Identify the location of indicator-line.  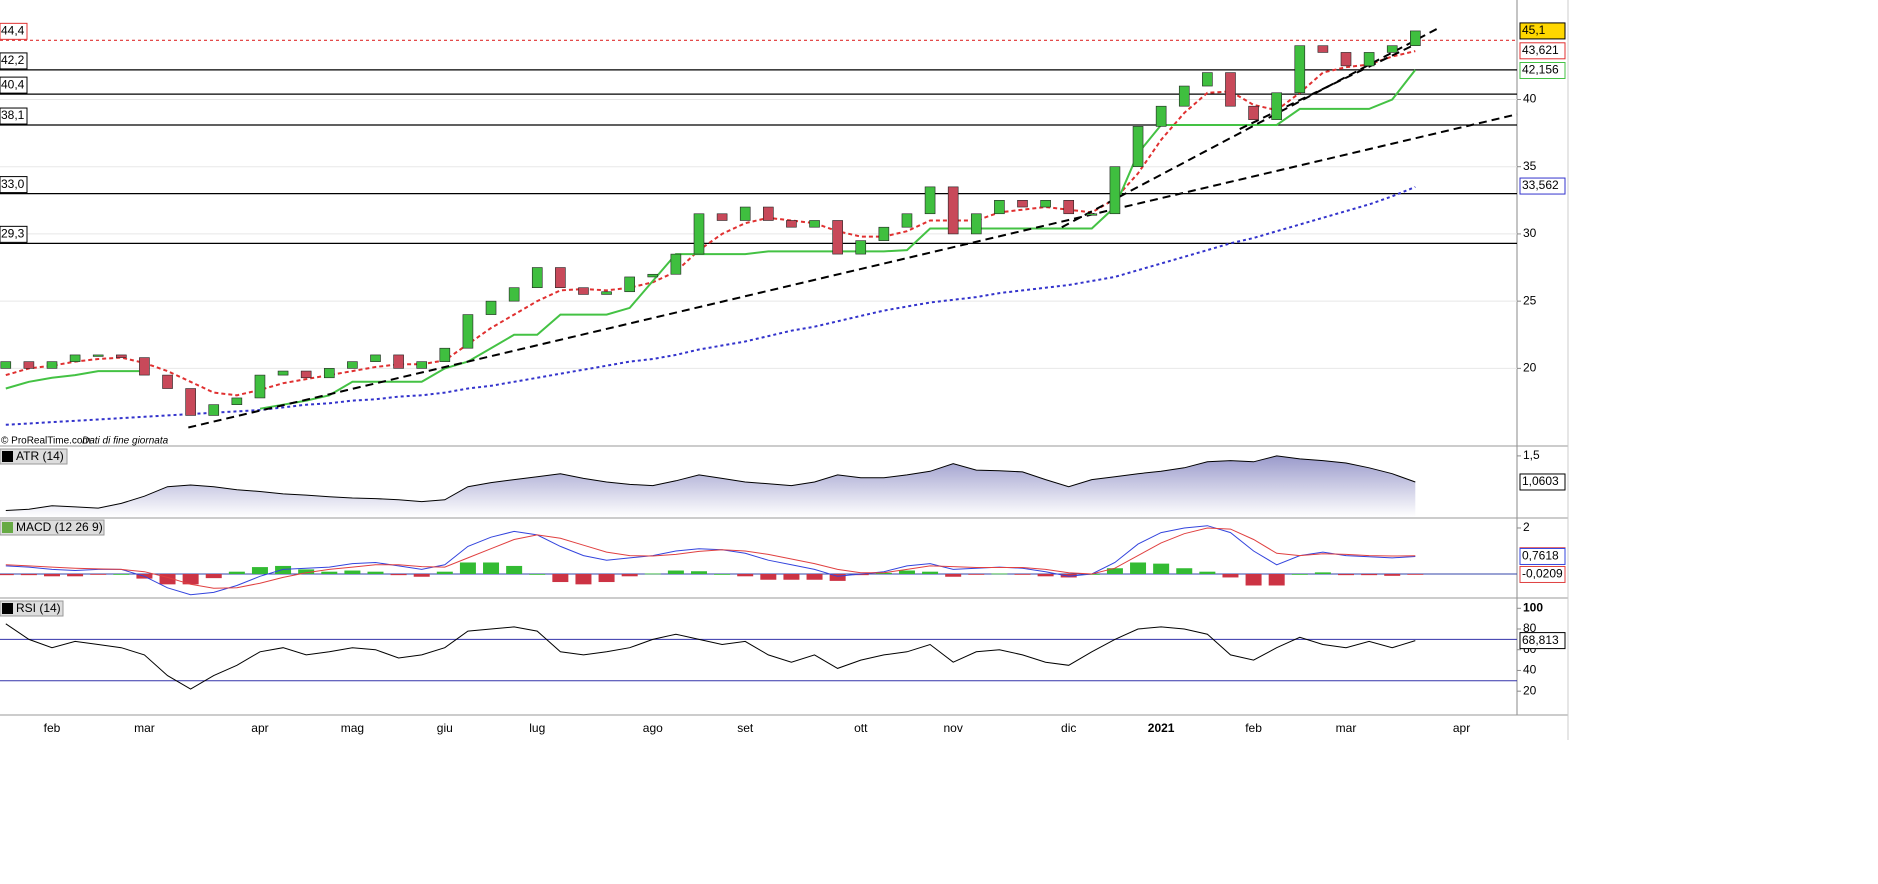
(75, 380).